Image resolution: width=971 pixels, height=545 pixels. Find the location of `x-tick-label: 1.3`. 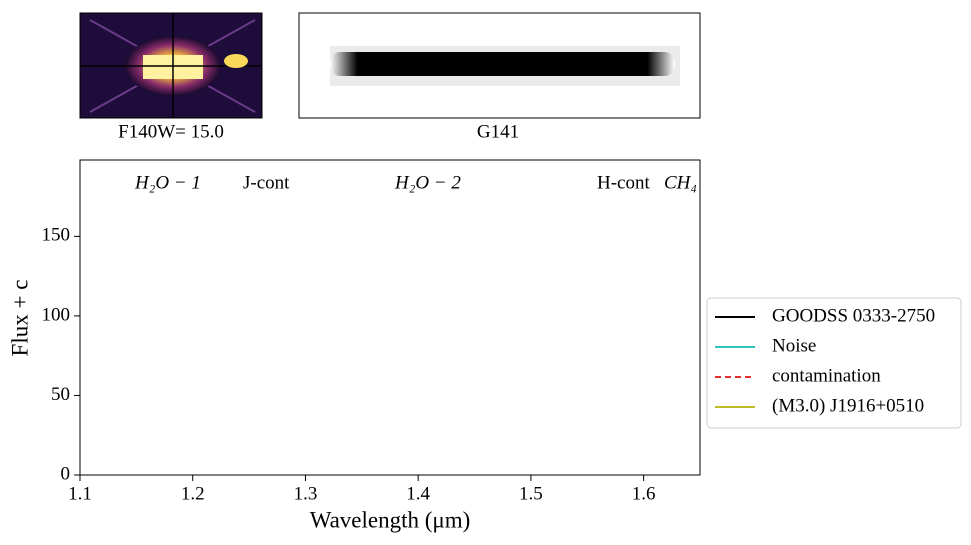

x-tick-label: 1.3 is located at coordinates (306, 493).